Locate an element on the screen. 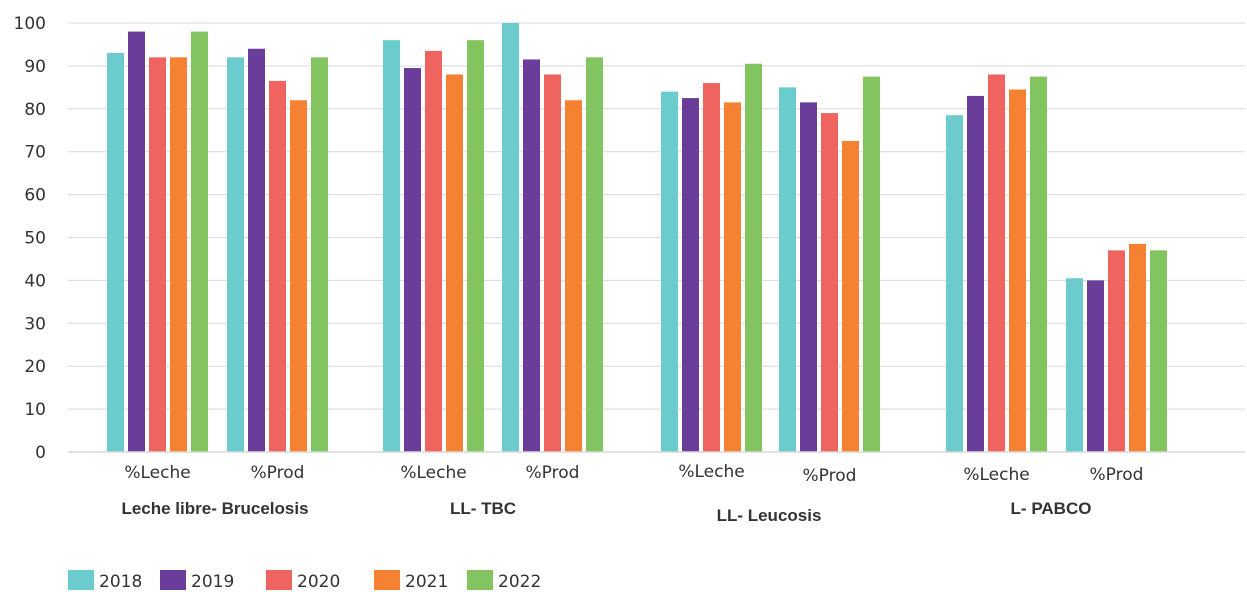  x-group-label: LL- Leucosis is located at coordinates (769, 515).